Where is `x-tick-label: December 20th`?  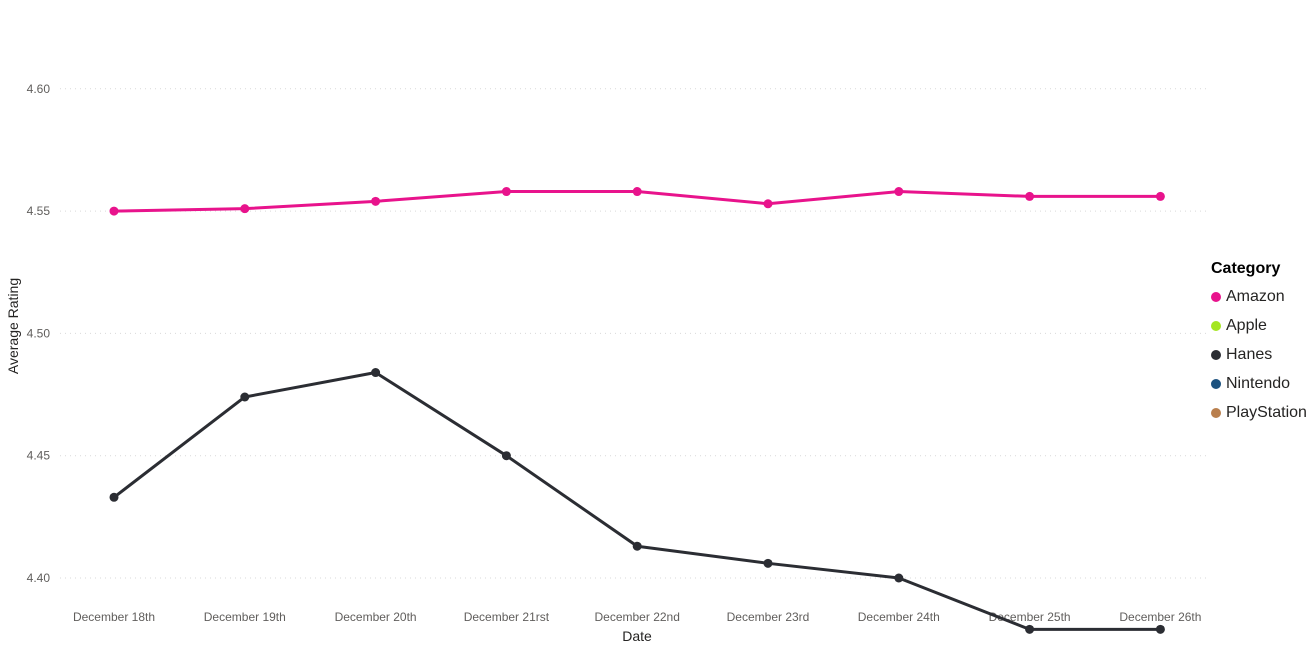 x-tick-label: December 20th is located at coordinates (376, 617).